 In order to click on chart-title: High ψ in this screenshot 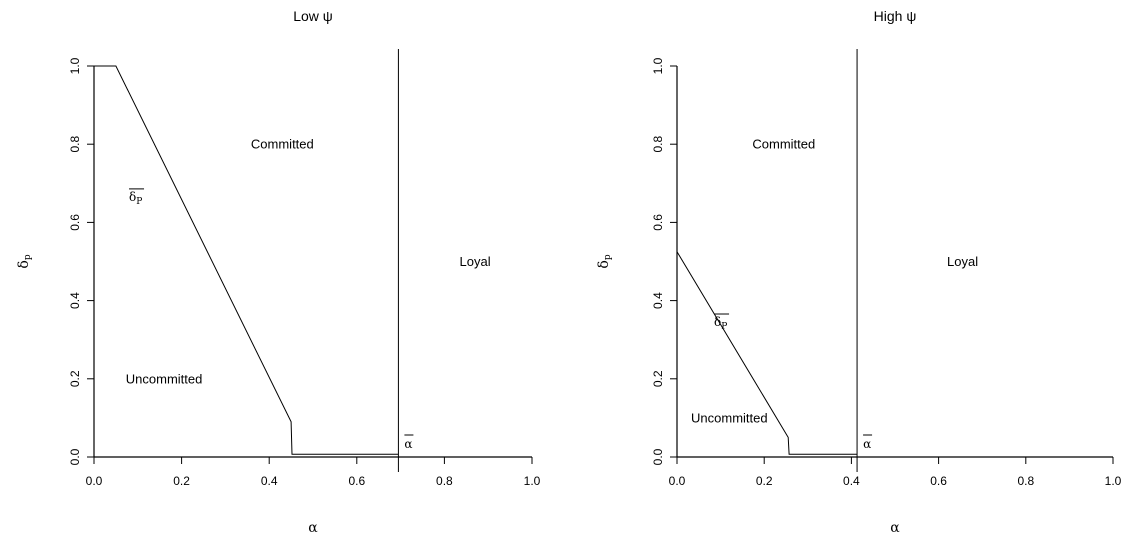, I will do `click(895, 16)`.